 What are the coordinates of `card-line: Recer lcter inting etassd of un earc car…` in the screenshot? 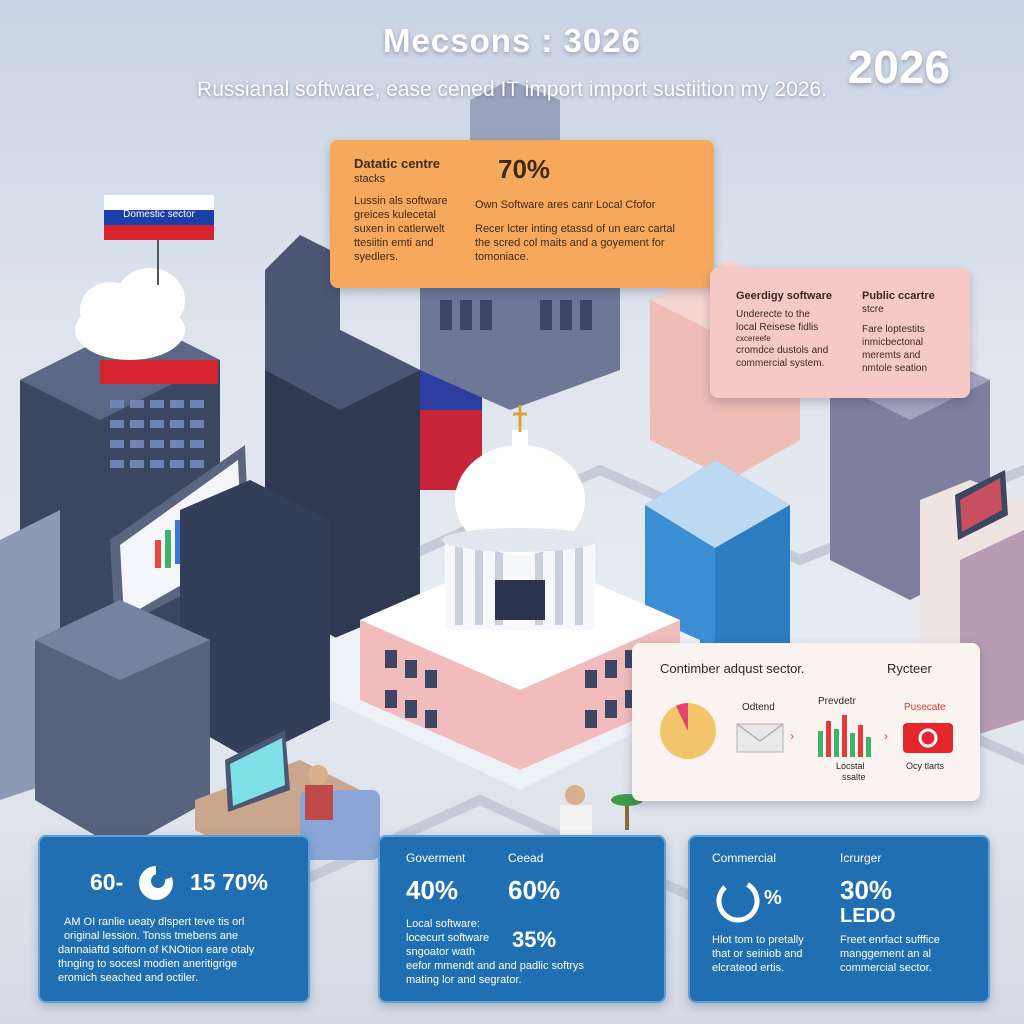 It's located at (575, 229).